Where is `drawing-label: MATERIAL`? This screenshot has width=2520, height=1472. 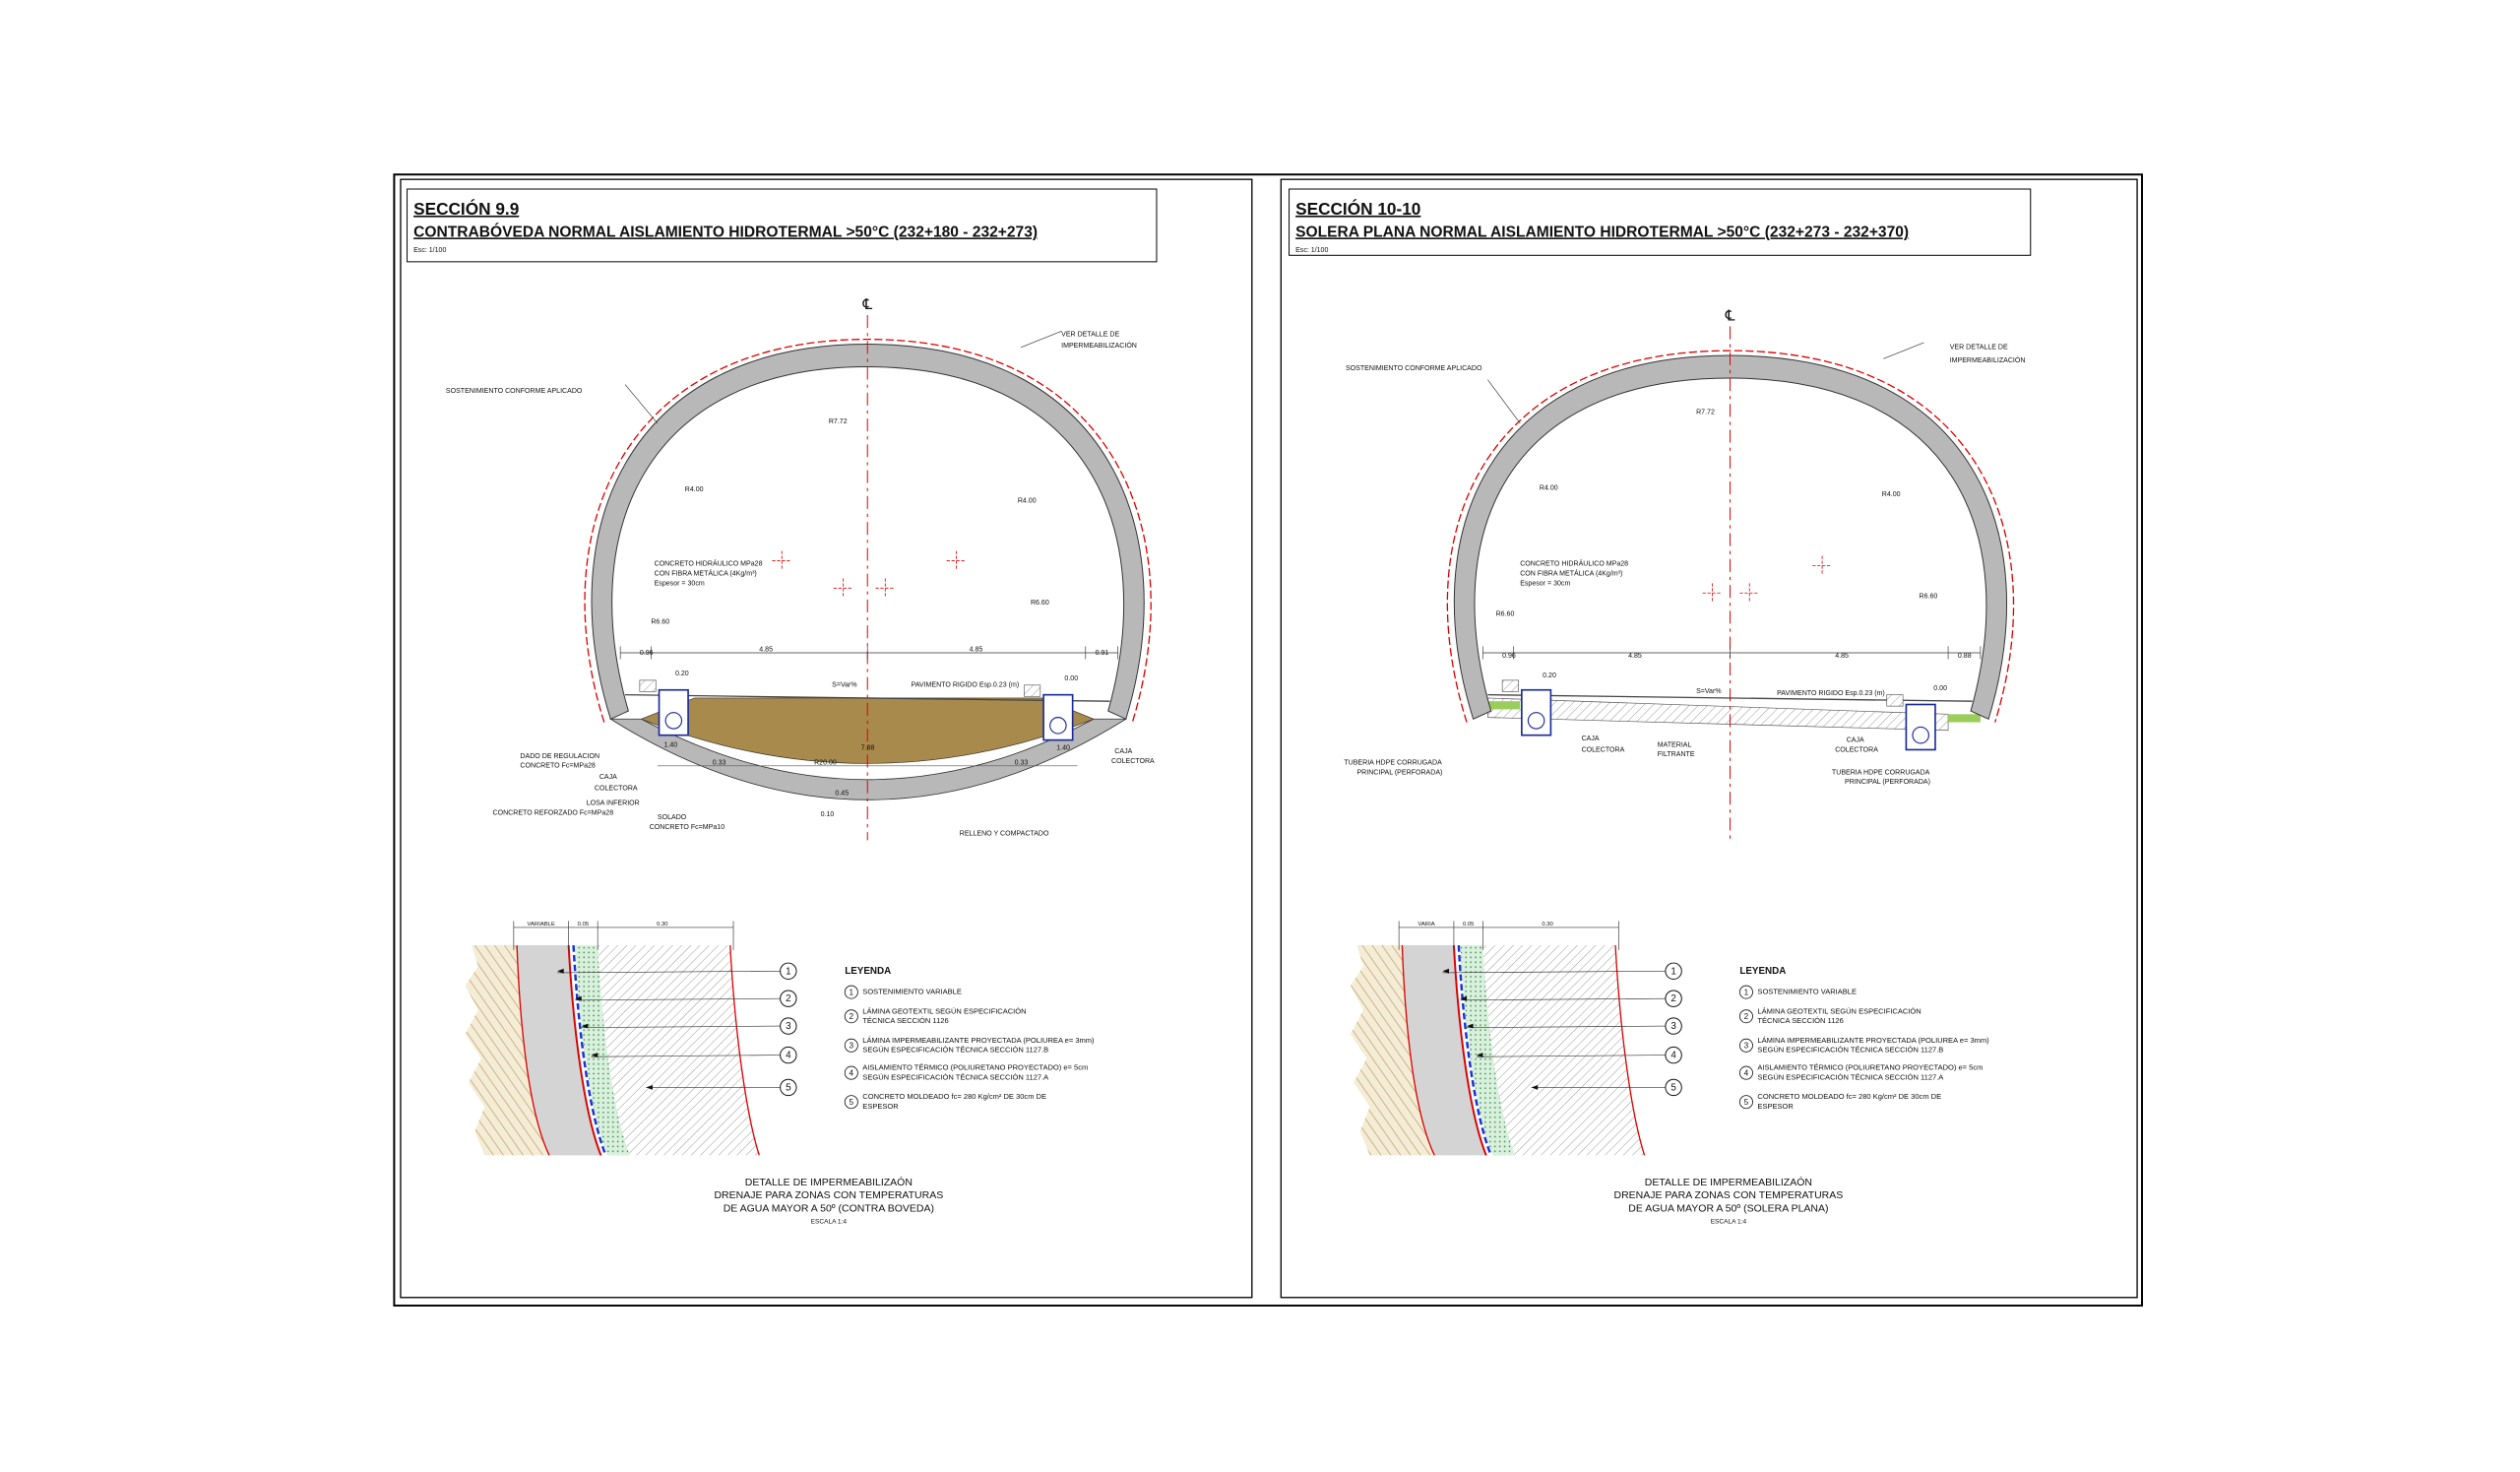 drawing-label: MATERIAL is located at coordinates (1675, 744).